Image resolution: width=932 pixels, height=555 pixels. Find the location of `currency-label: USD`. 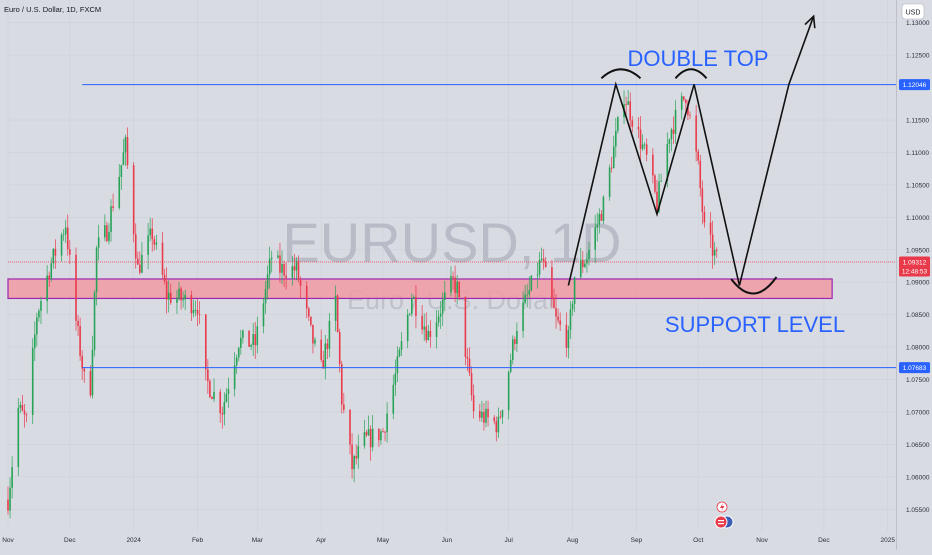

currency-label: USD is located at coordinates (913, 13).